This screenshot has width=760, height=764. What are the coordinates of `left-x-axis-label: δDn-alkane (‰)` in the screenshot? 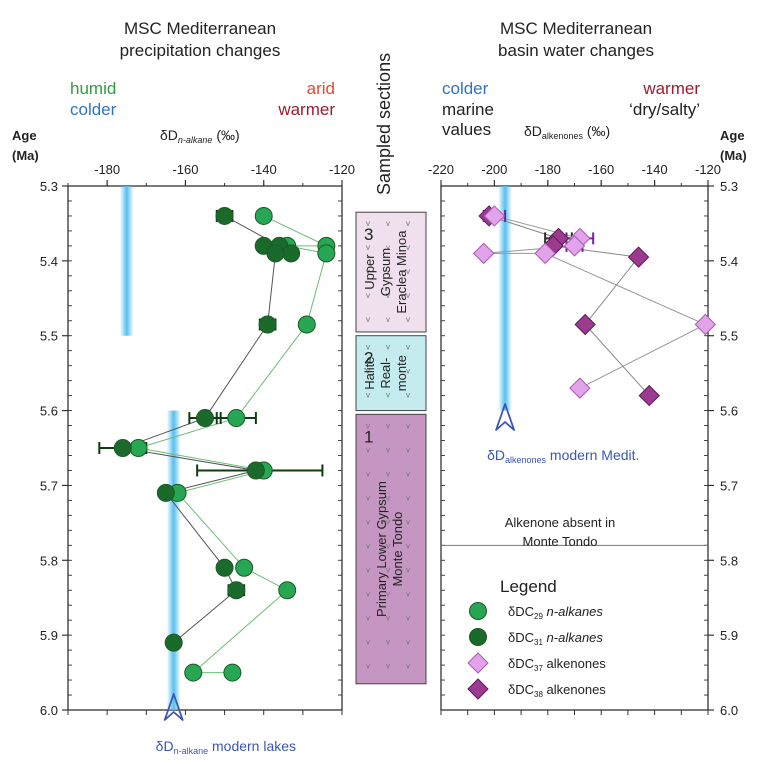 It's located at (200, 136).